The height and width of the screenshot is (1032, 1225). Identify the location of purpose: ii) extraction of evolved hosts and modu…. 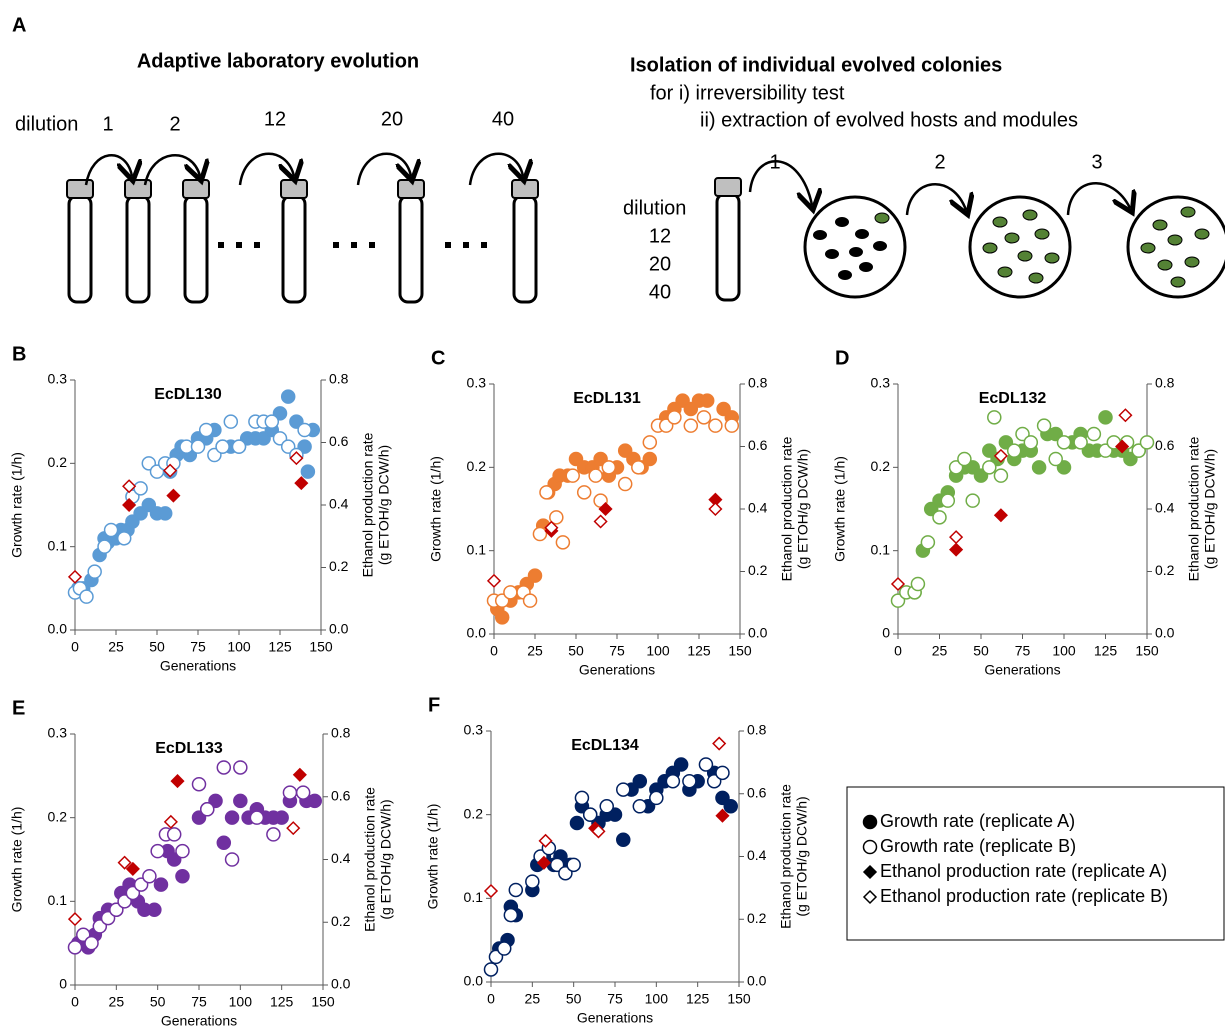
(889, 120).